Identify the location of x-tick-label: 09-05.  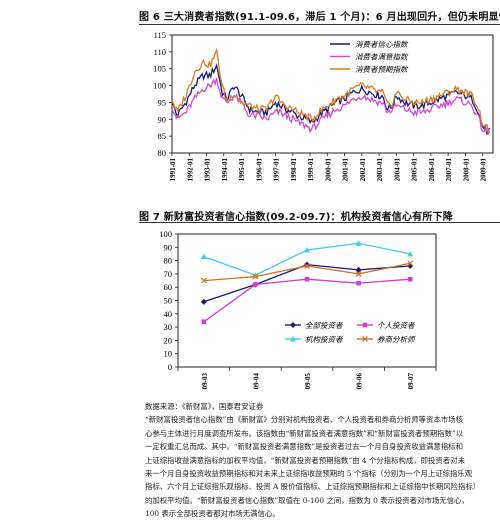
(308, 381).